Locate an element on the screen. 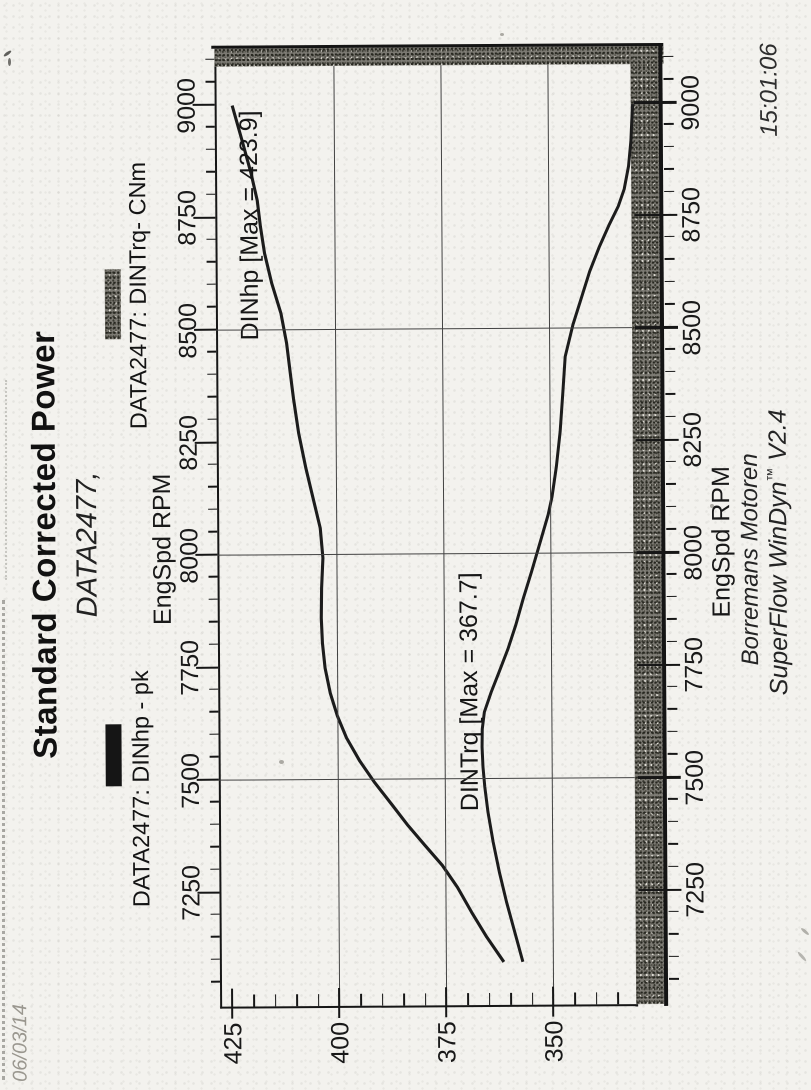 Image resolution: width=811 pixels, height=1090 pixels. top-axis-title: EngSpd RPM is located at coordinates (162, 549).